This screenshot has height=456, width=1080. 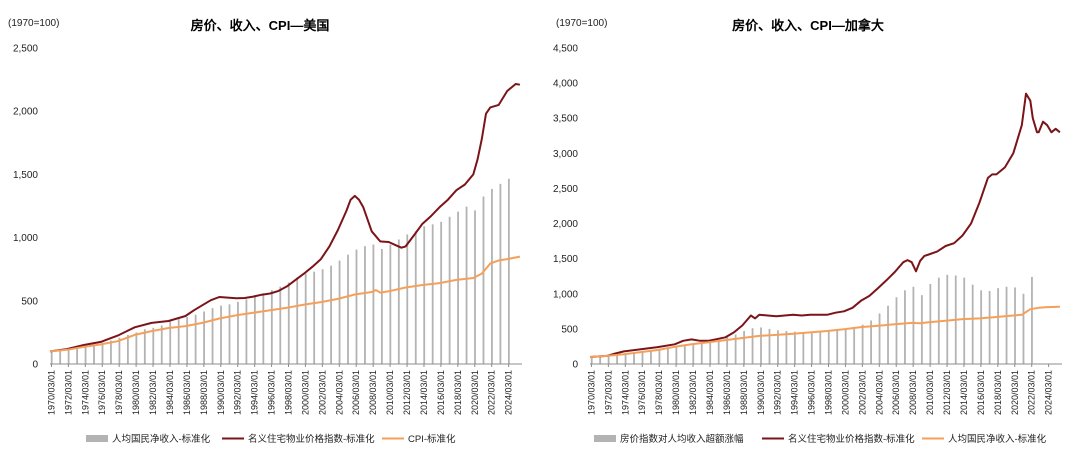 I want to click on x-tick-label: 2000/03/01, so click(x=845, y=392).